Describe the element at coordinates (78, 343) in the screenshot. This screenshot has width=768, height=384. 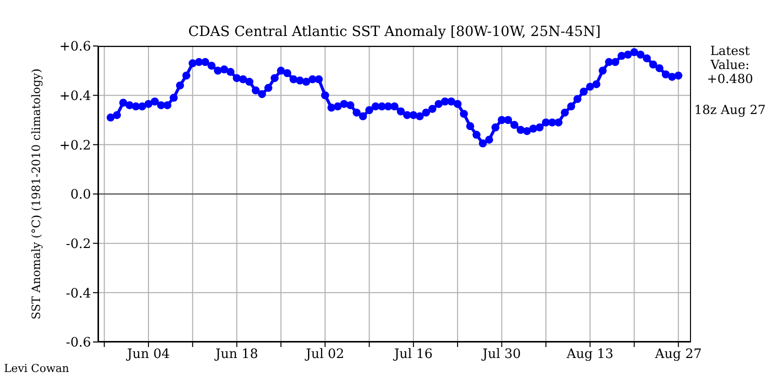
I see `y-tick-label: -0.6` at that location.